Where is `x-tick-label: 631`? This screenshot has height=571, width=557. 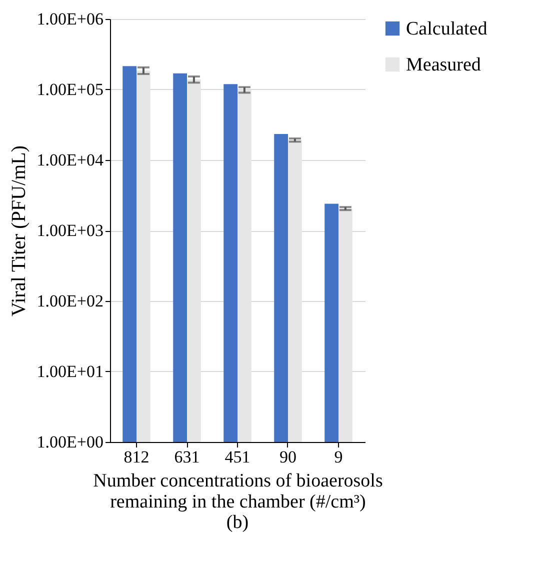 x-tick-label: 631 is located at coordinates (187, 457).